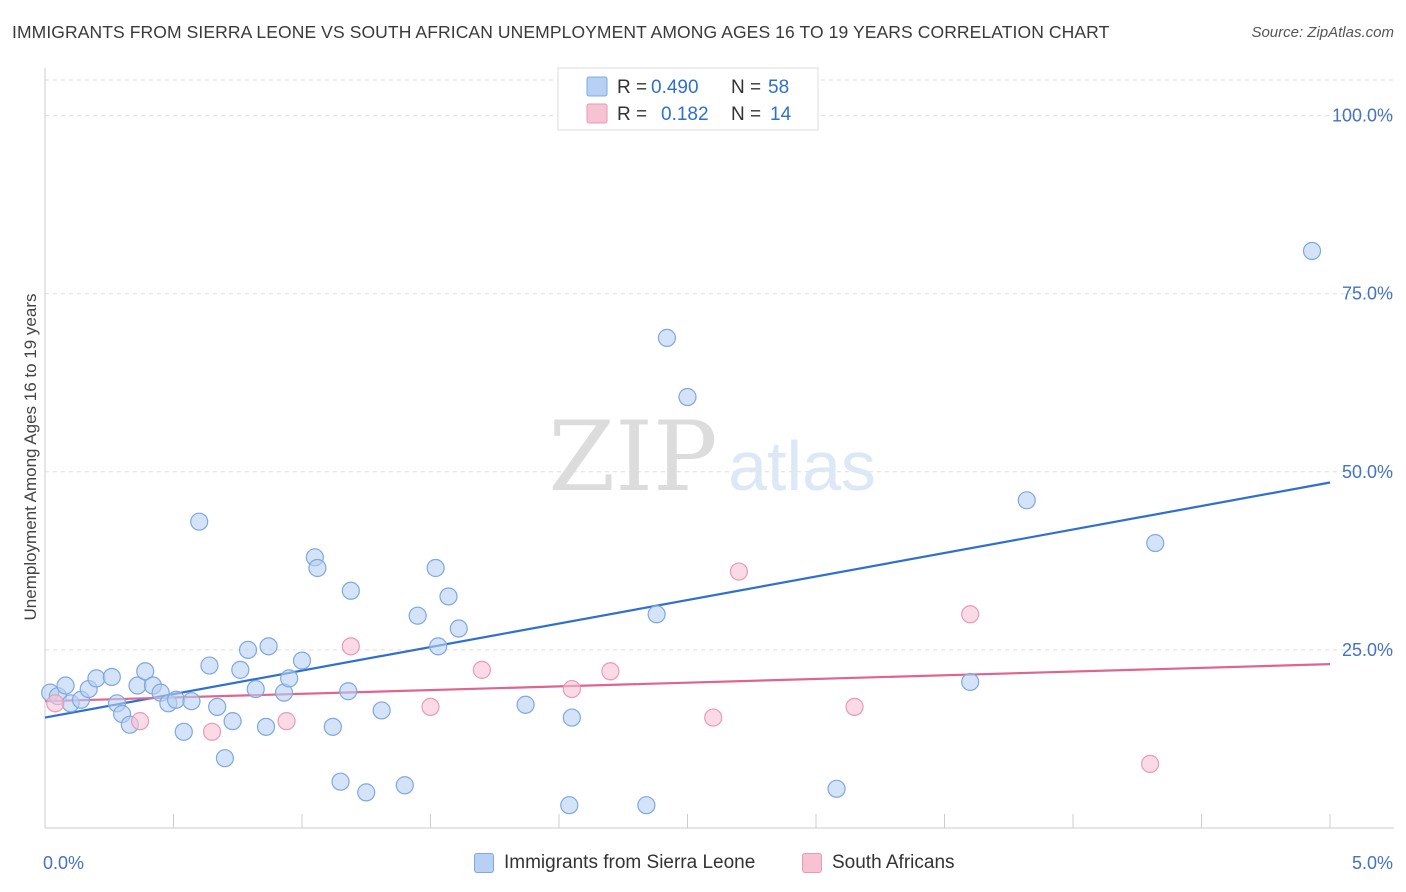 The height and width of the screenshot is (892, 1406). I want to click on bottom-legend-item-sierra-leone: Immigrants from Sierra Leone, so click(614, 863).